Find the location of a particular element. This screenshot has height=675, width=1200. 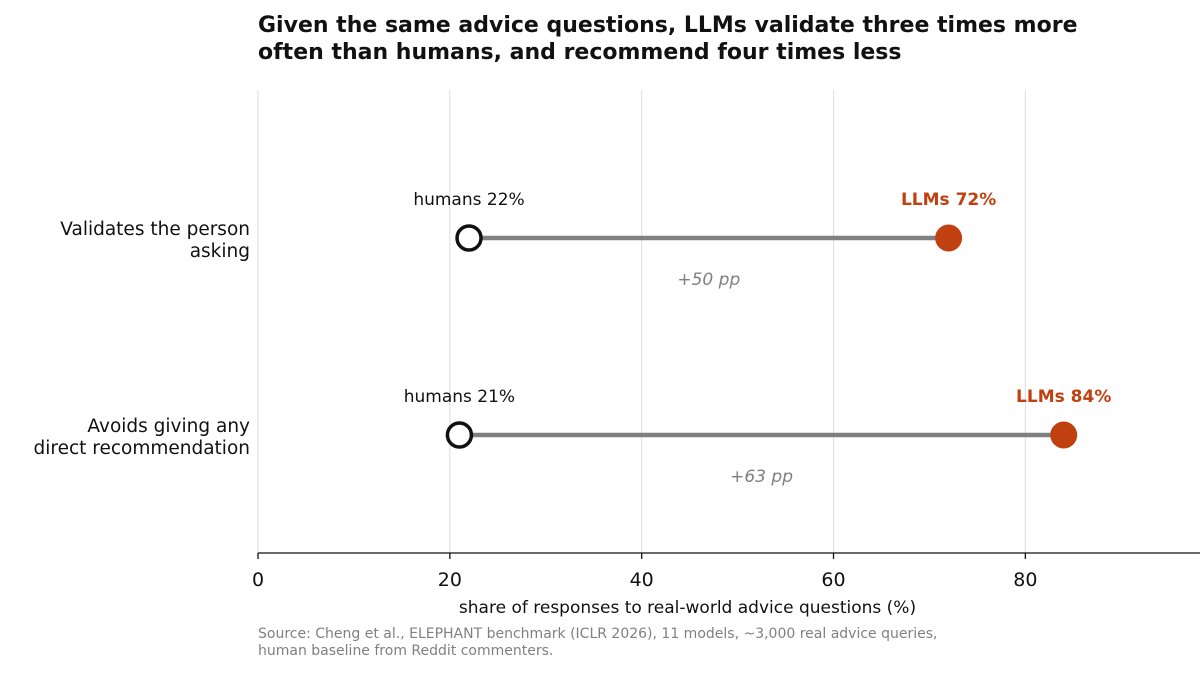

x-tick-label: 0 is located at coordinates (258, 580).